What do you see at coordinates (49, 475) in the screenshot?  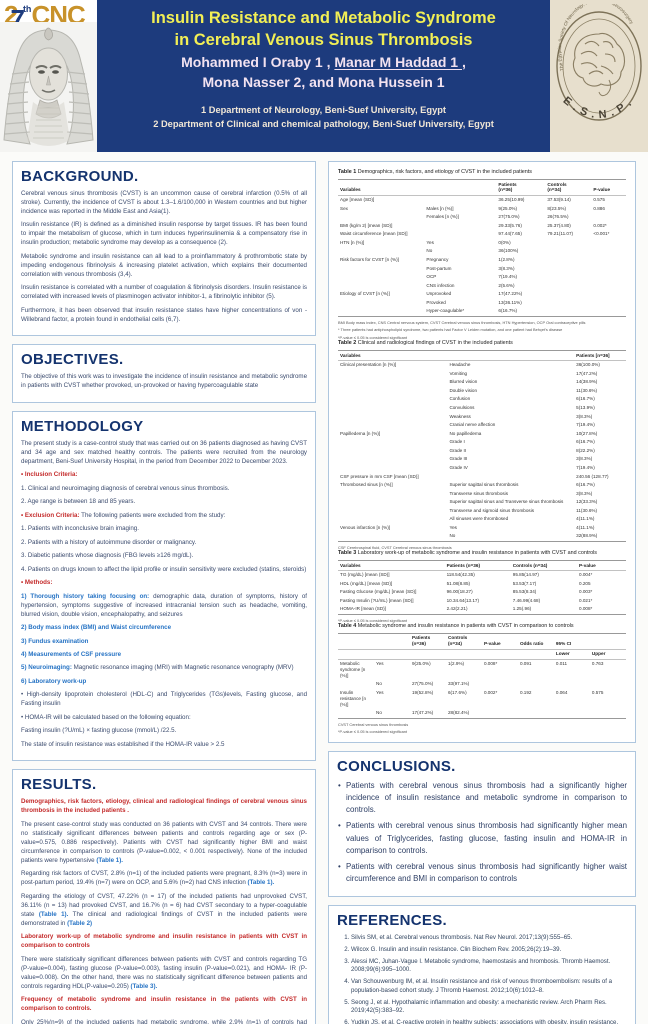 I see `text-segment: • Inclusion Criteria:` at bounding box center [49, 475].